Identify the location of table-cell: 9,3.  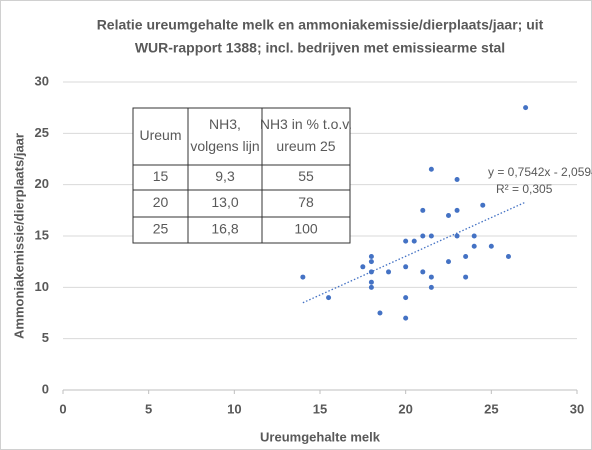
(225, 176).